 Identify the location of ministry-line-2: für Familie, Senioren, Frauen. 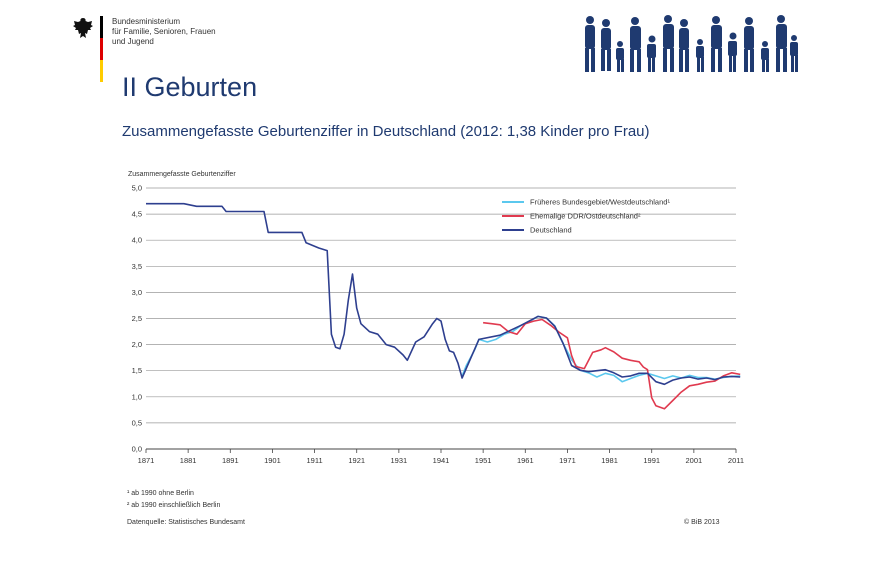
(164, 31).